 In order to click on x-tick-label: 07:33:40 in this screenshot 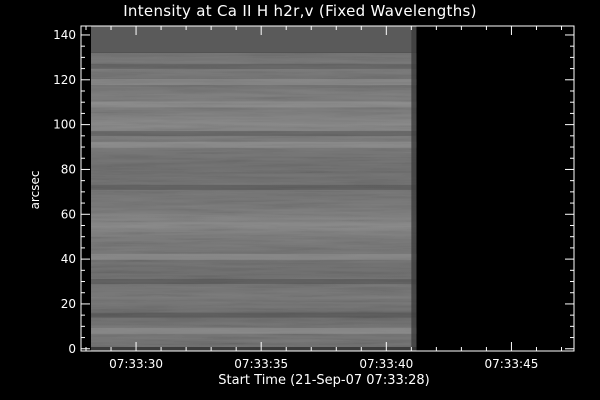, I will do `click(386, 364)`.